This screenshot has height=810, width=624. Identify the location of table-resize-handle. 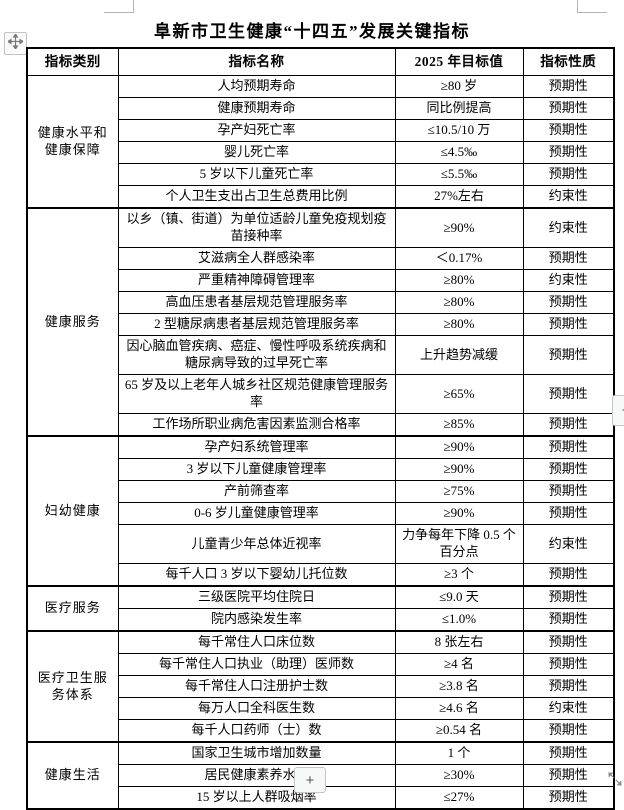
(615, 779).